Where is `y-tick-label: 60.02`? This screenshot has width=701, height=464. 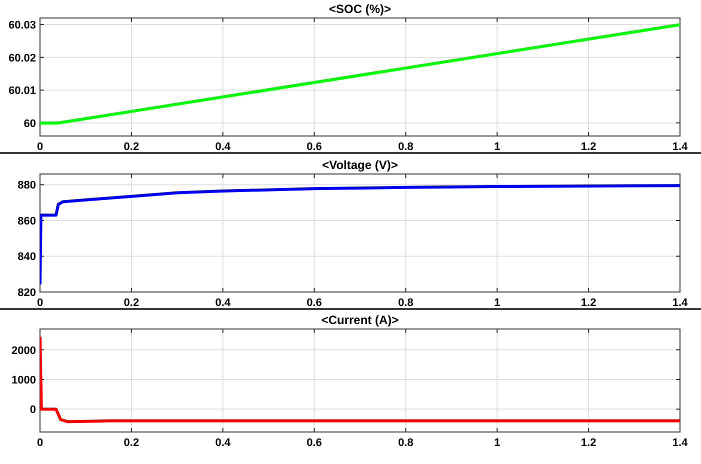 y-tick-label: 60.02 is located at coordinates (22, 58).